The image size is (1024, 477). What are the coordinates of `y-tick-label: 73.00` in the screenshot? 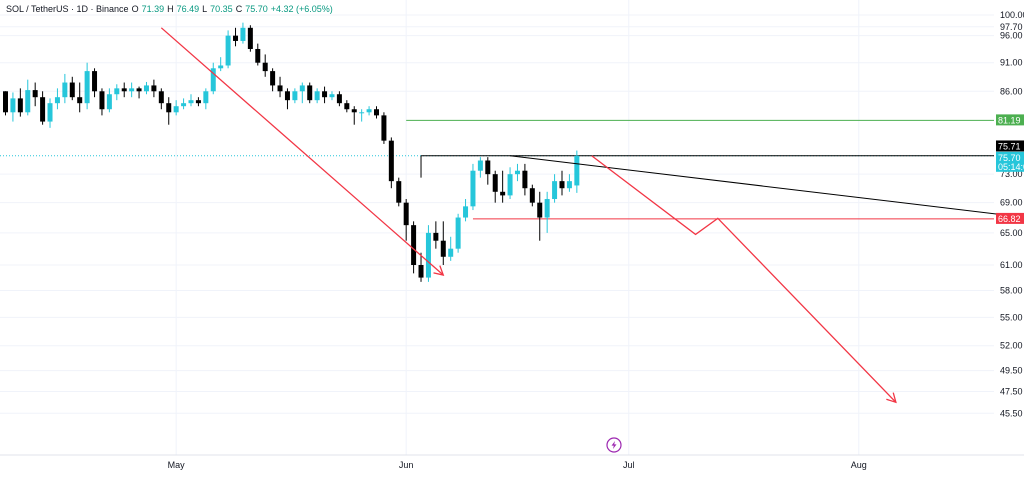 It's located at (1011, 174).